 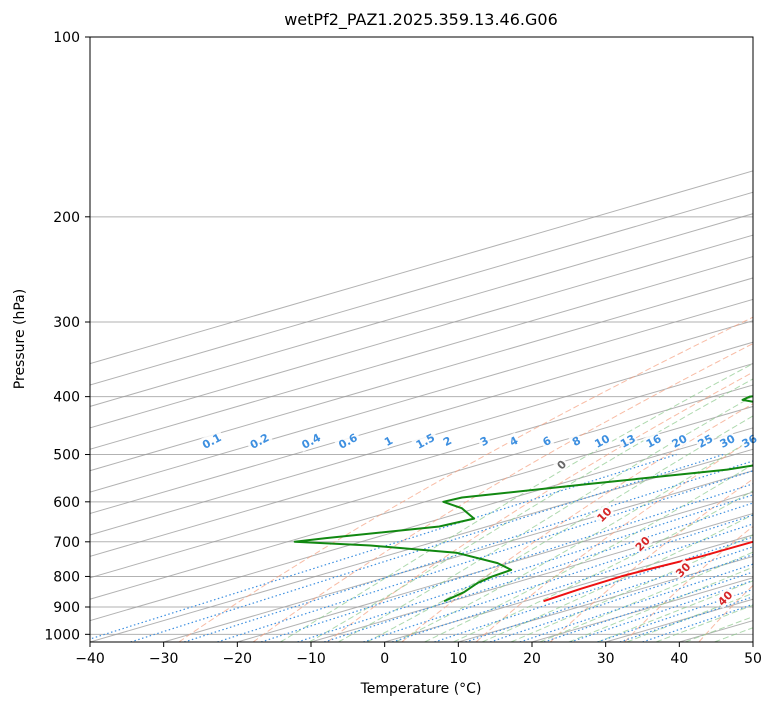 What do you see at coordinates (62, 635) in the screenshot?
I see `y-tick-label: 1000` at bounding box center [62, 635].